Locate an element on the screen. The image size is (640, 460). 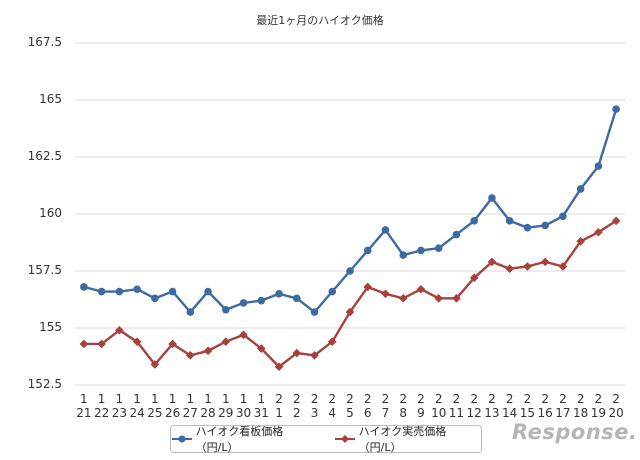
x-tick-day: 14 is located at coordinates (510, 413).